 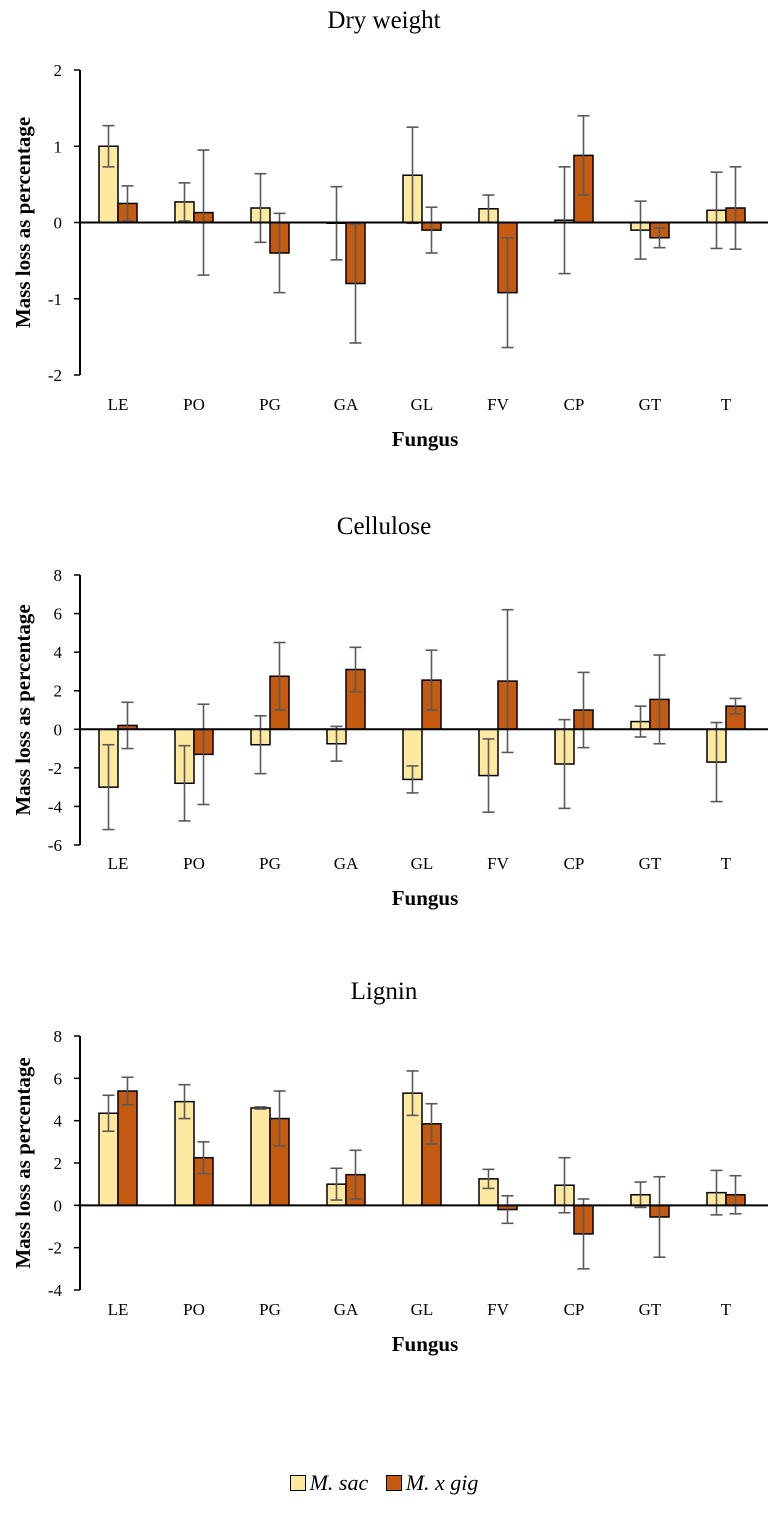 I want to click on legend-swatch-m-sac, so click(x=297, y=1483).